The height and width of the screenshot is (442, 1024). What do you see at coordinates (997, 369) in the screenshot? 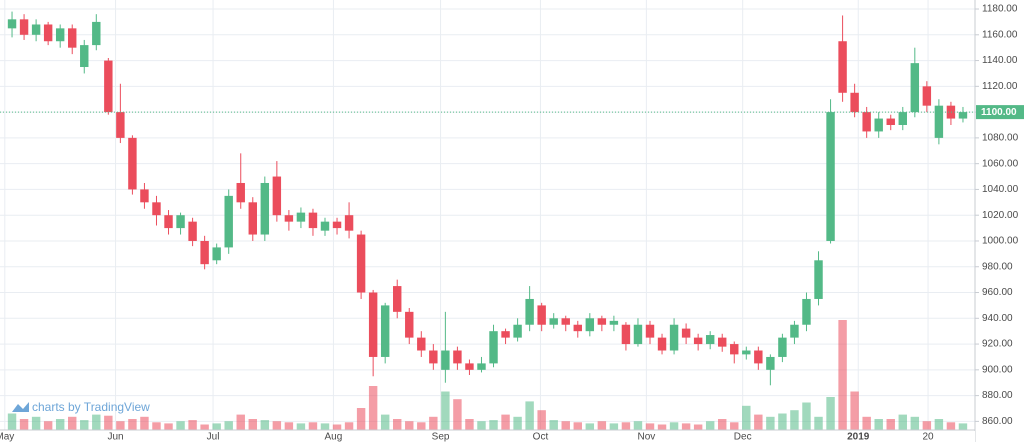
I see `y-tick-label: 900.00` at bounding box center [997, 369].